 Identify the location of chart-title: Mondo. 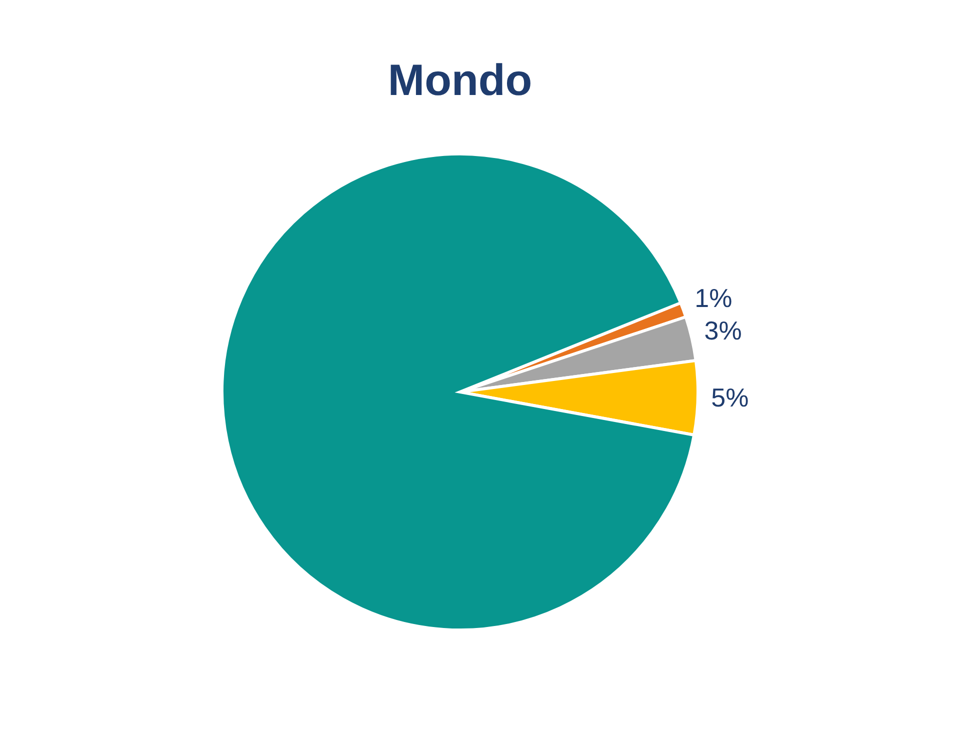
(460, 80).